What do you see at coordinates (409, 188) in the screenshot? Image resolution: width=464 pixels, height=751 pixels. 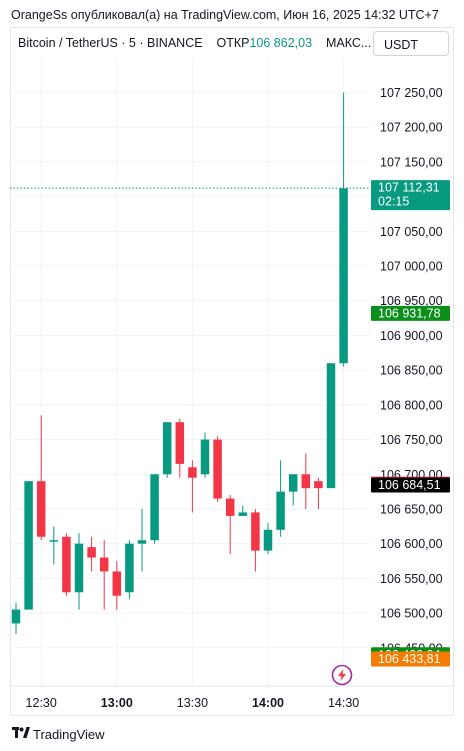 I see `price-tag-label: 107 112,31` at bounding box center [409, 188].